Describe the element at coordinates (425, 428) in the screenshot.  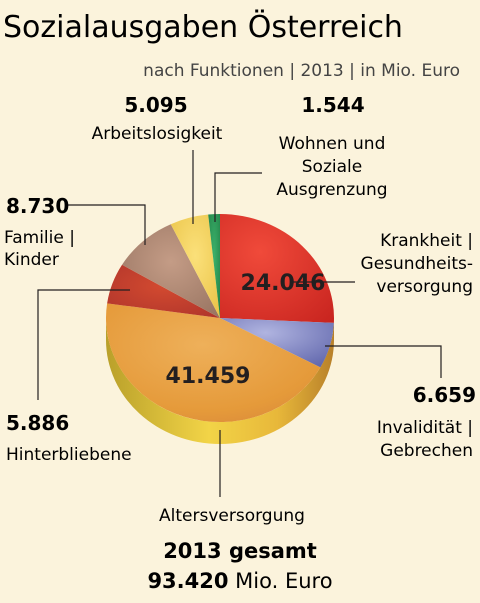
I see `category-label-invaliditaet-0: Invalidität |` at that location.